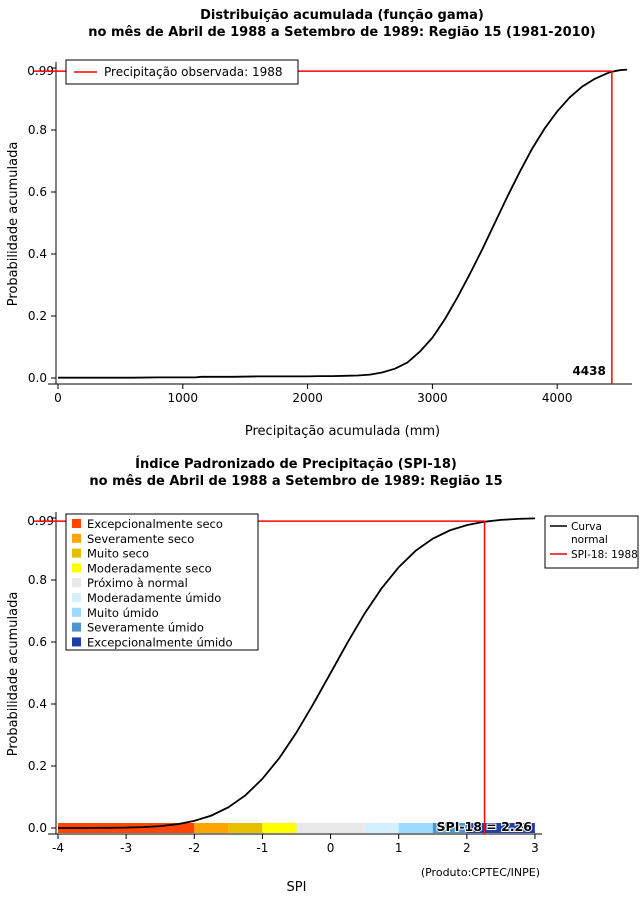  I want to click on x-tick-label: 3, so click(535, 848).